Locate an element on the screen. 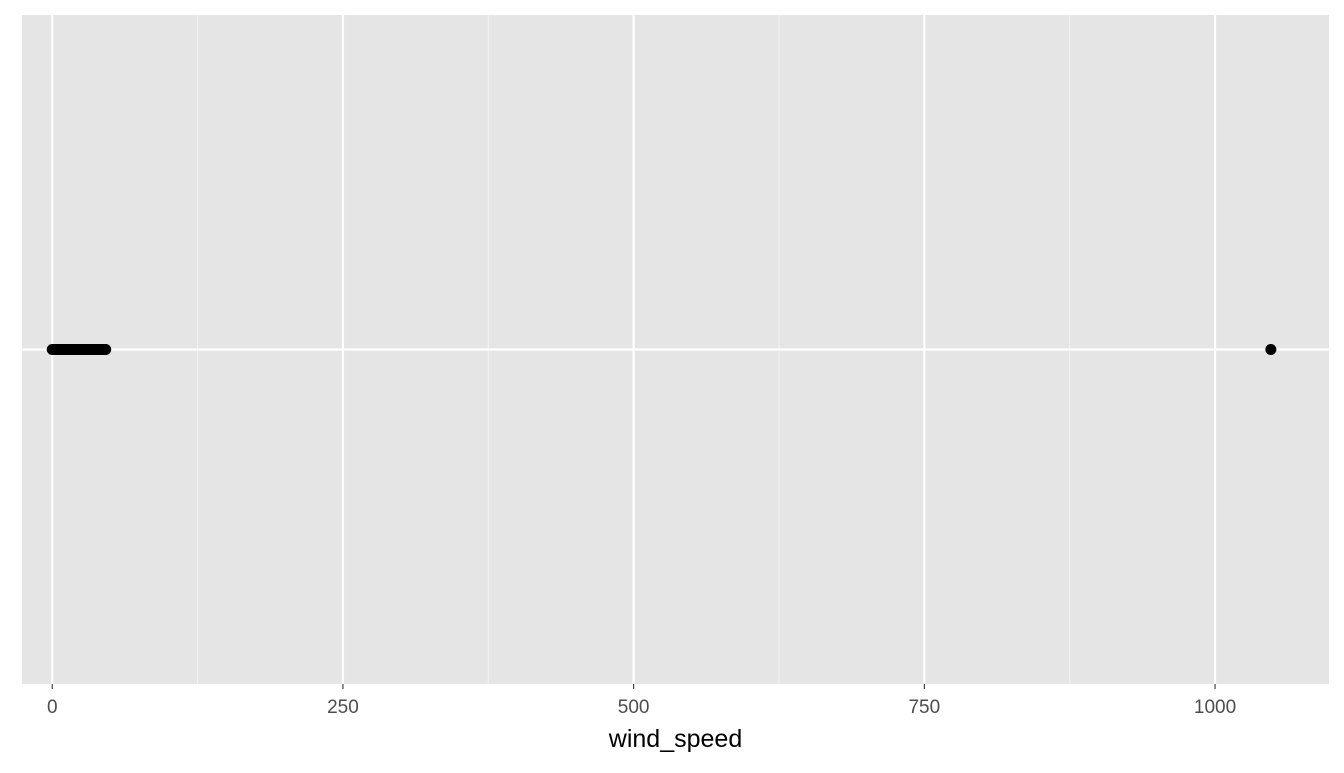 The image size is (1344, 773). x-tick-label: 250 is located at coordinates (343, 707).